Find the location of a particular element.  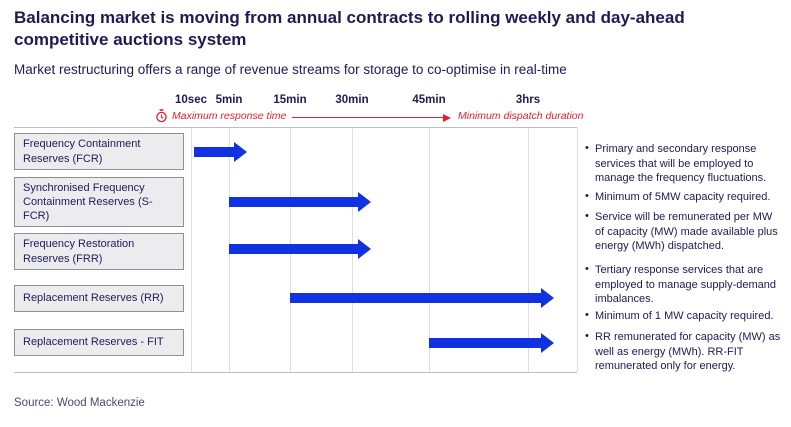

duration-arrow-frr is located at coordinates (300, 249).